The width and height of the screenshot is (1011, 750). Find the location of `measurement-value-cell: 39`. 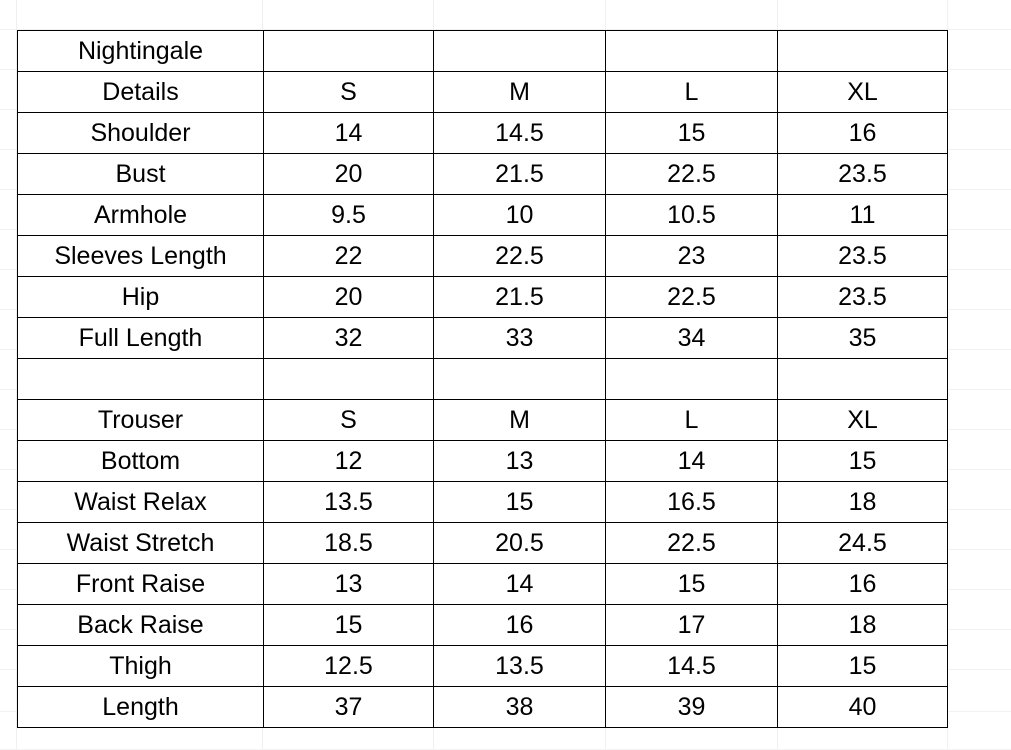

measurement-value-cell: 39 is located at coordinates (691, 707).